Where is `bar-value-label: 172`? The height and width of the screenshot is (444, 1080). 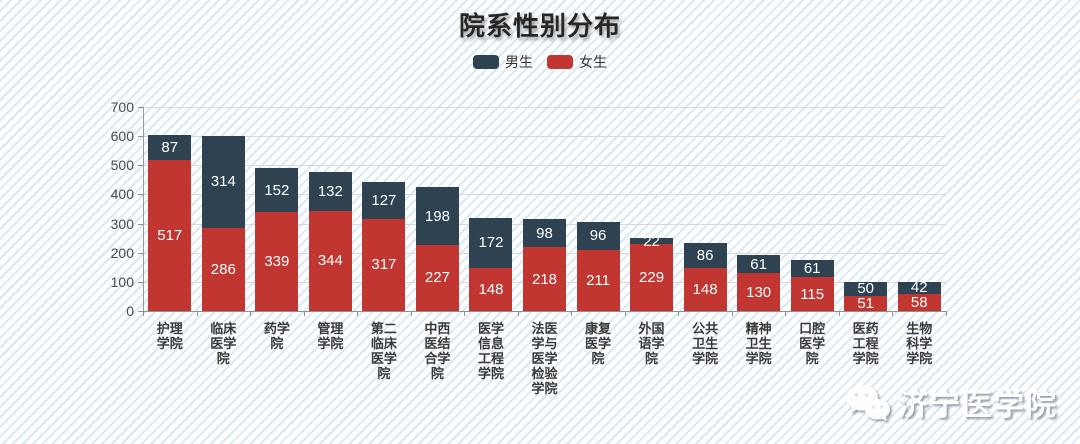
bar-value-label: 172 is located at coordinates (491, 243).